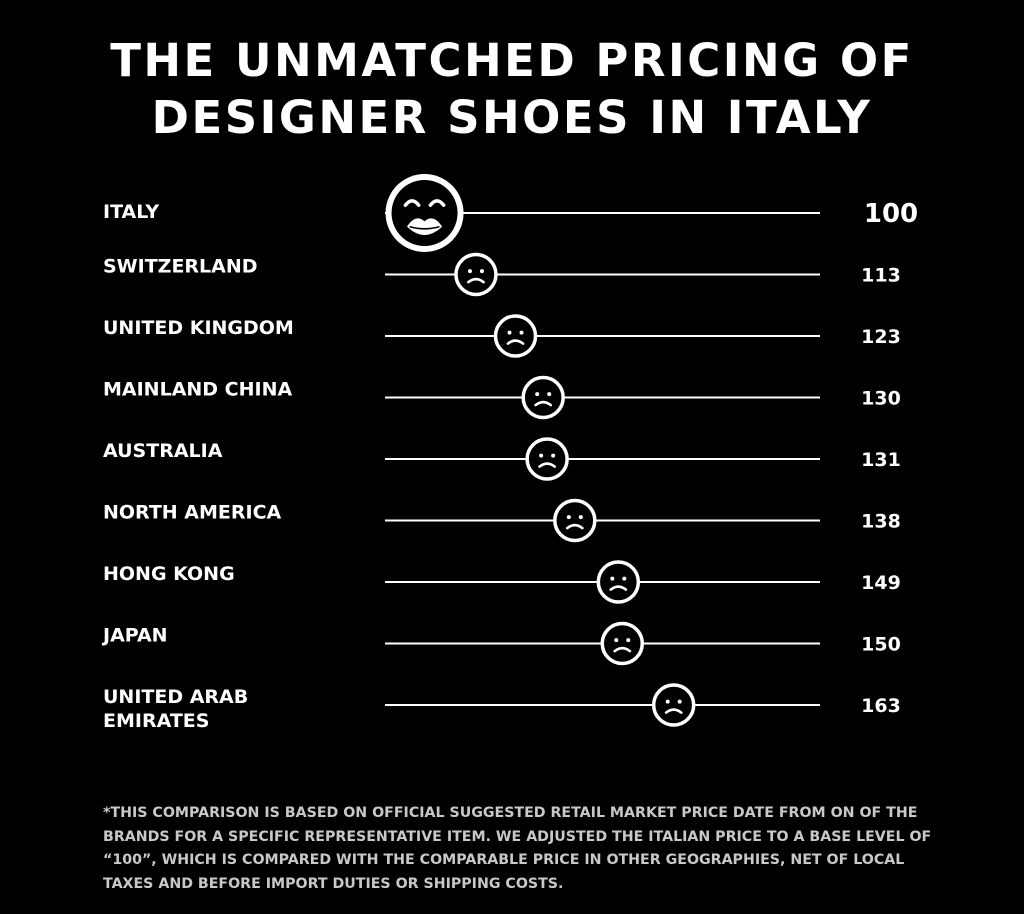 This screenshot has height=914, width=1024. Describe the element at coordinates (881, 460) in the screenshot. I see `data-label: 131` at that location.